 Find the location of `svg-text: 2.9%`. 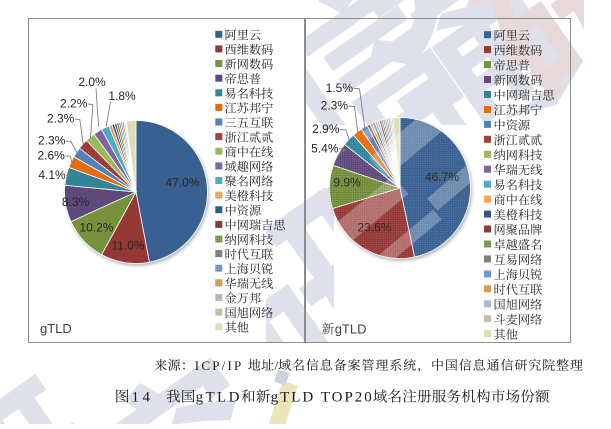

svg-text: 2.9% is located at coordinates (326, 129).